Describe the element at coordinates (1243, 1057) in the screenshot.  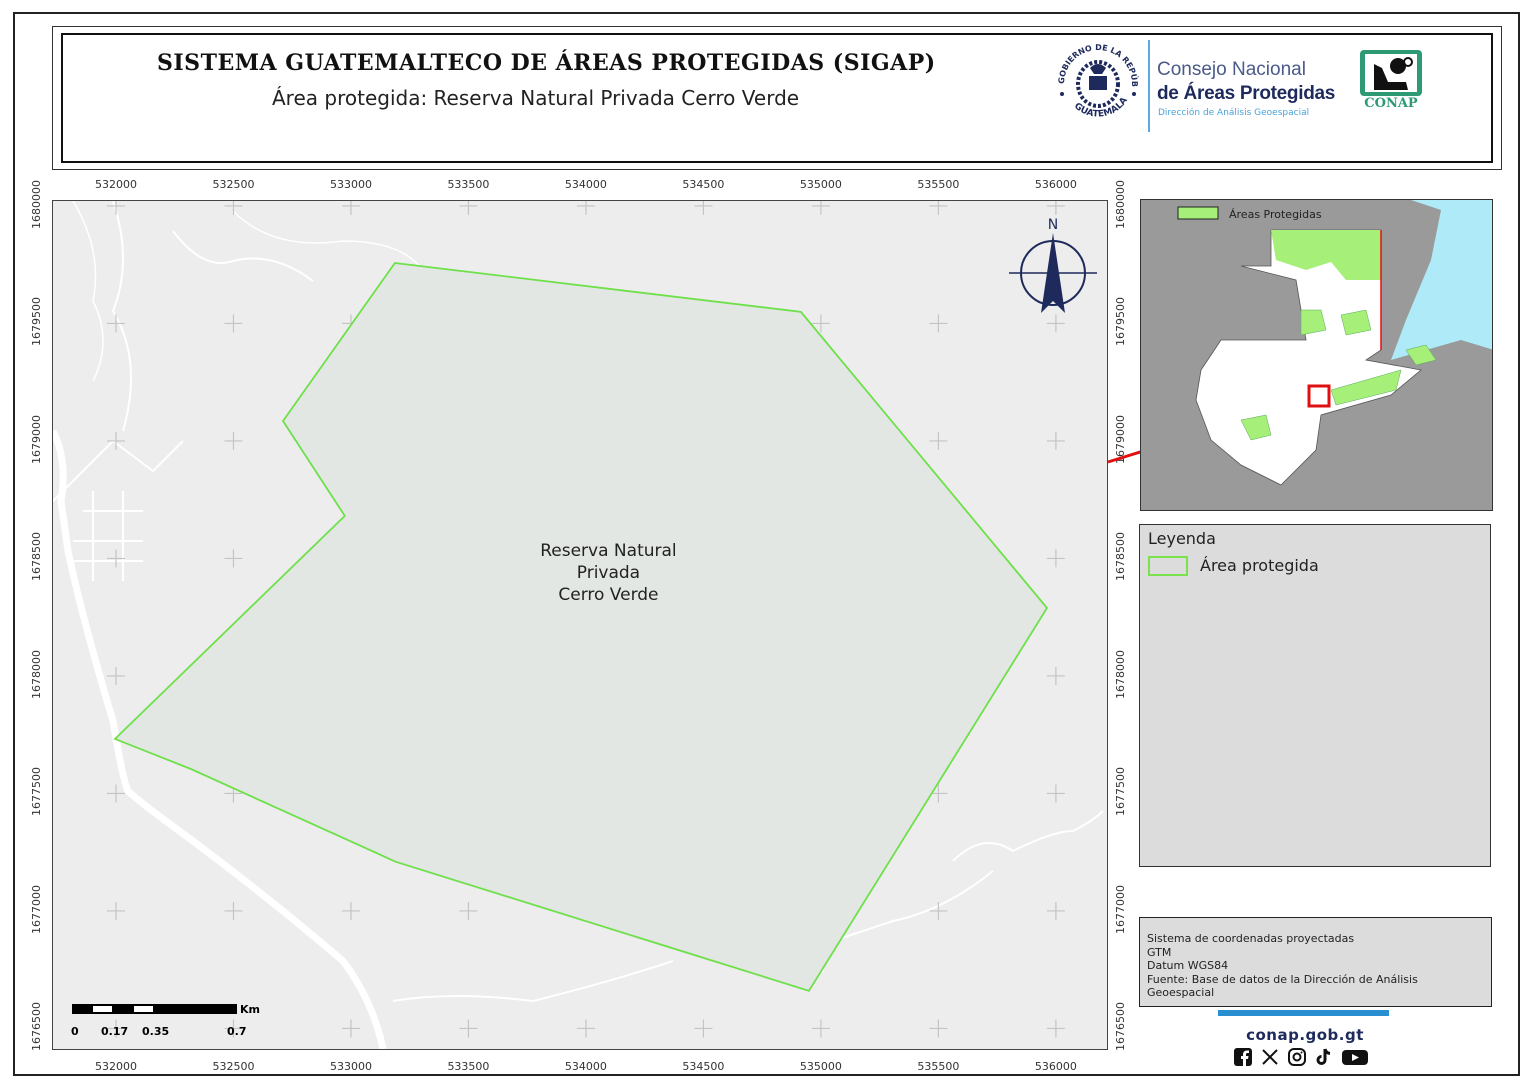
I see `facebook-icon` at that location.